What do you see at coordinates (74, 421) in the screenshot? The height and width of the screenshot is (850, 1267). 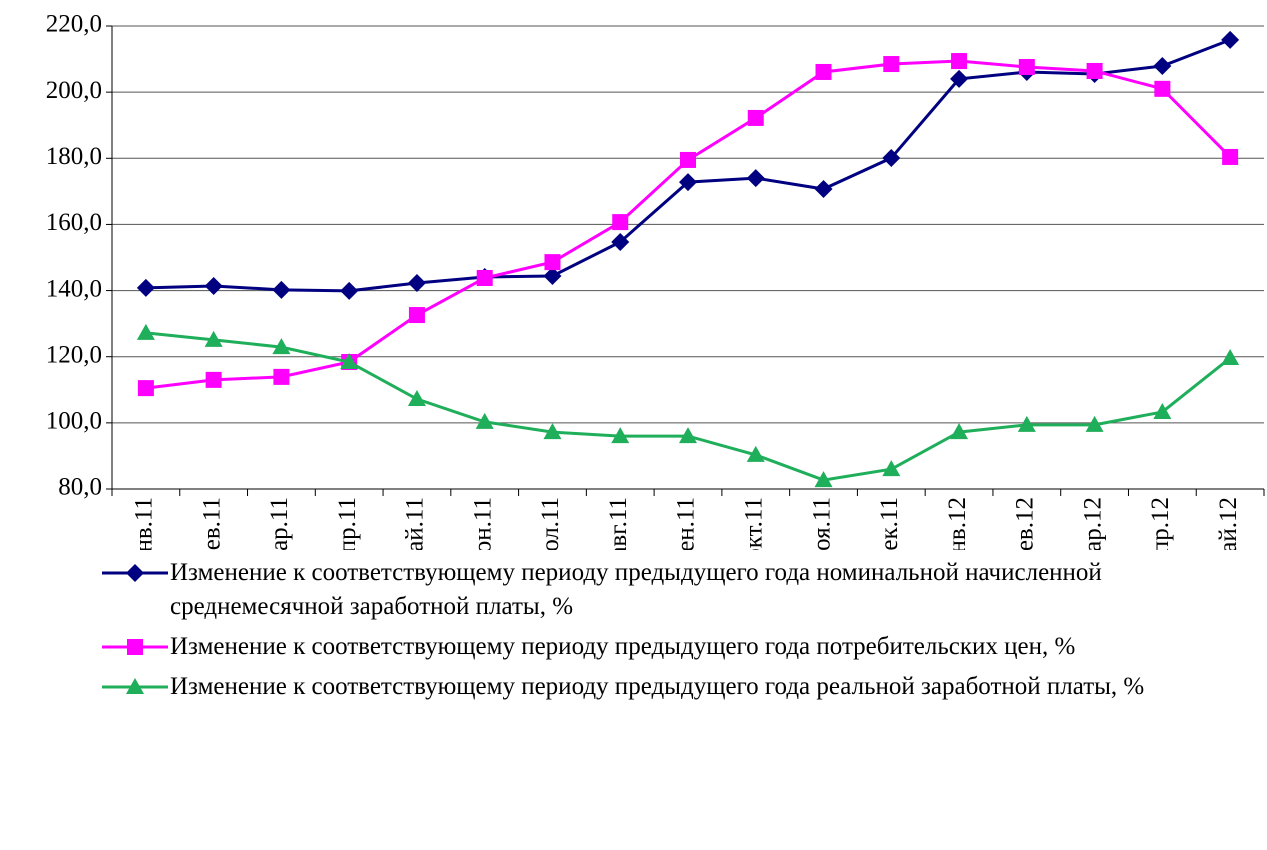 I see `y-tick-label: 100,0` at bounding box center [74, 421].